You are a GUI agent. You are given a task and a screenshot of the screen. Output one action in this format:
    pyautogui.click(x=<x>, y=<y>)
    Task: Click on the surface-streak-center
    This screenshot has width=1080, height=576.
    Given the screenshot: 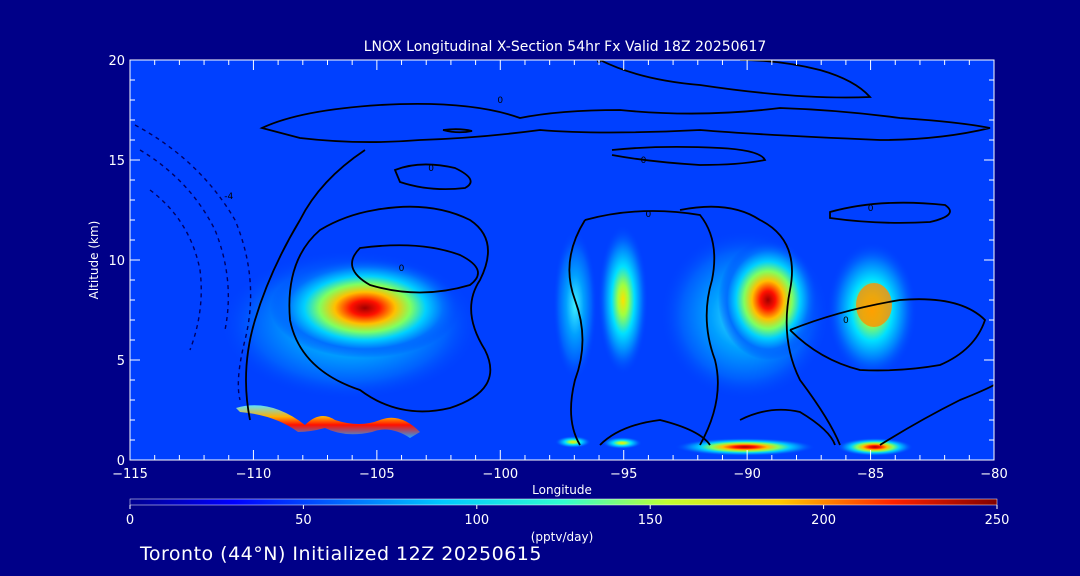 What is the action you would take?
    pyautogui.click(x=745, y=447)
    